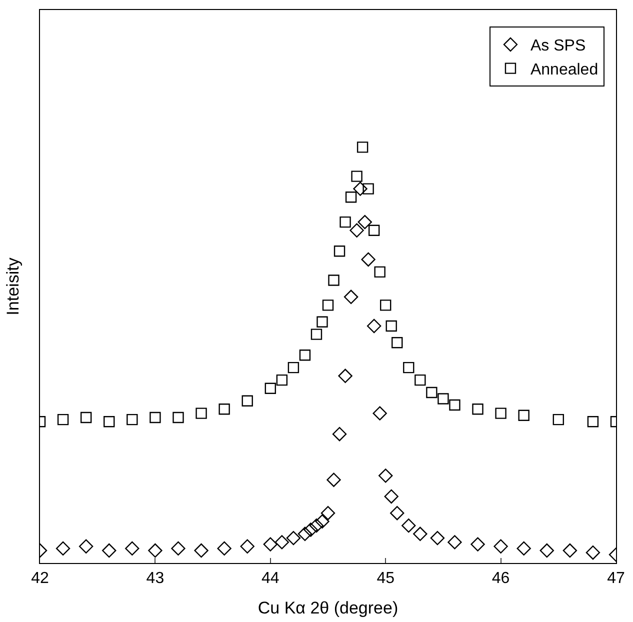 The height and width of the screenshot is (622, 633). I want to click on x-tick-label: 47, so click(616, 579).